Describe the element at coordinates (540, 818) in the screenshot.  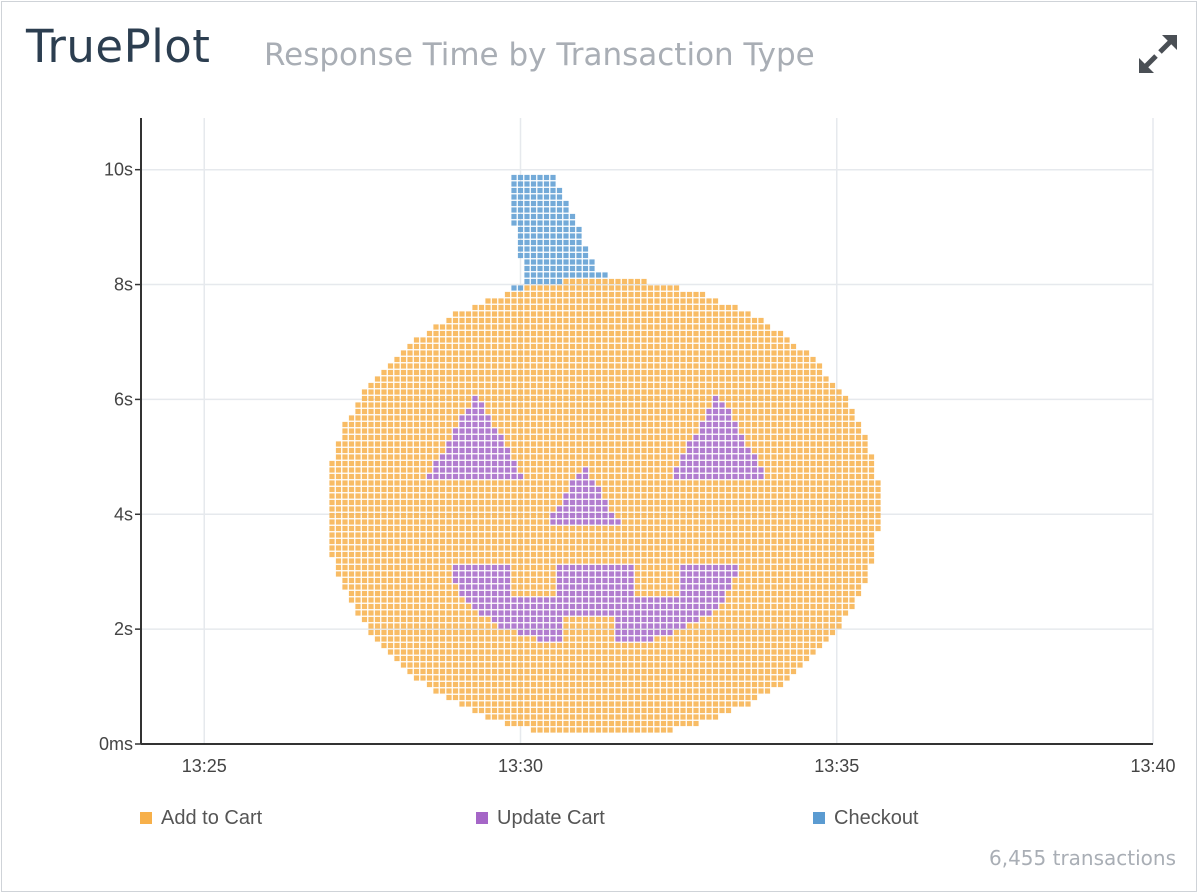
I see `legend-update-cart: Update Cart` at that location.